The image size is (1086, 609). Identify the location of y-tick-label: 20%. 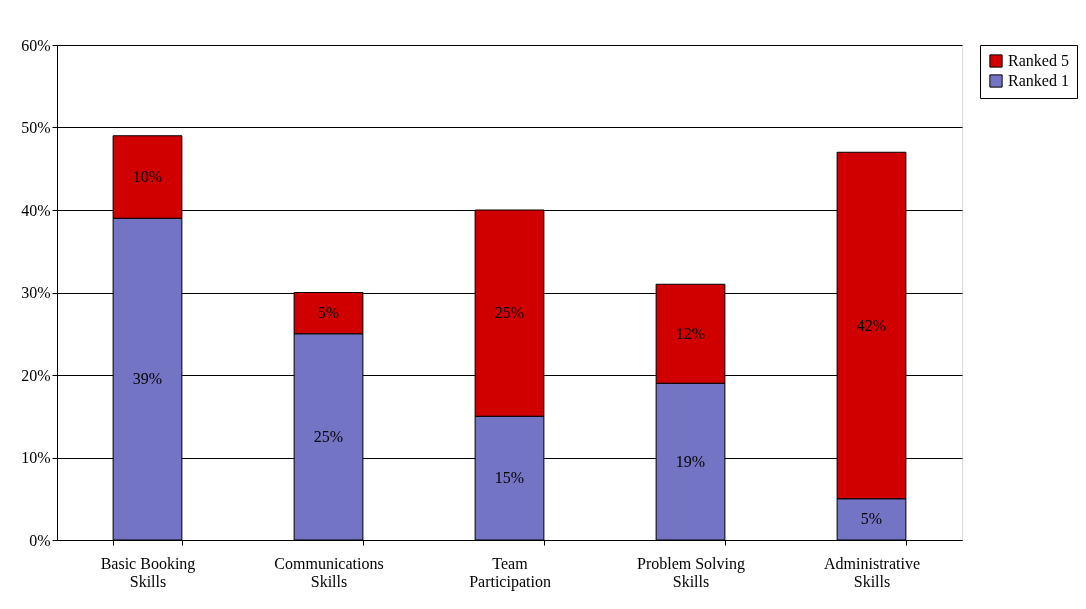
(36, 375).